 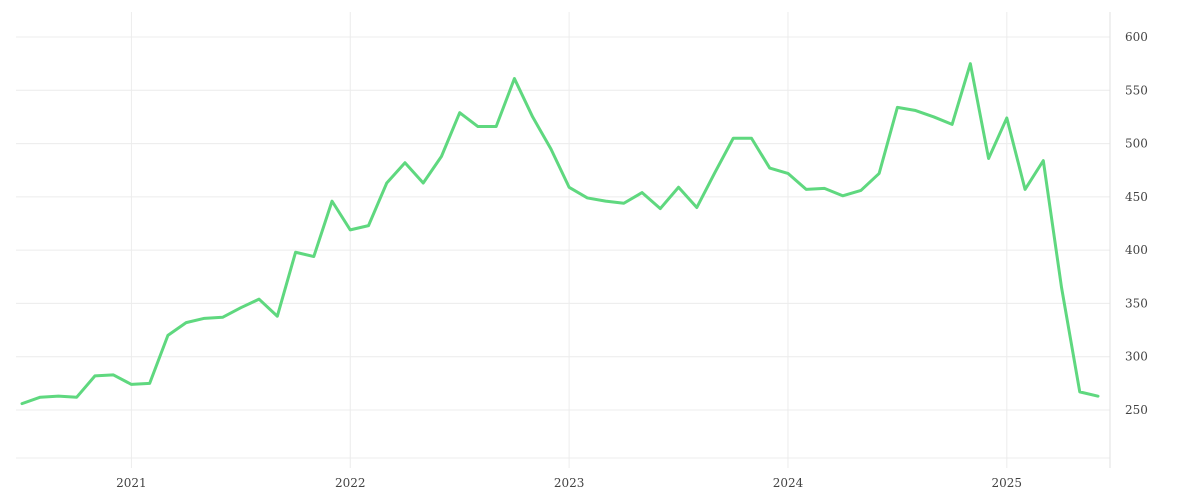 What do you see at coordinates (1136, 357) in the screenshot?
I see `y-tick-label: 300` at bounding box center [1136, 357].